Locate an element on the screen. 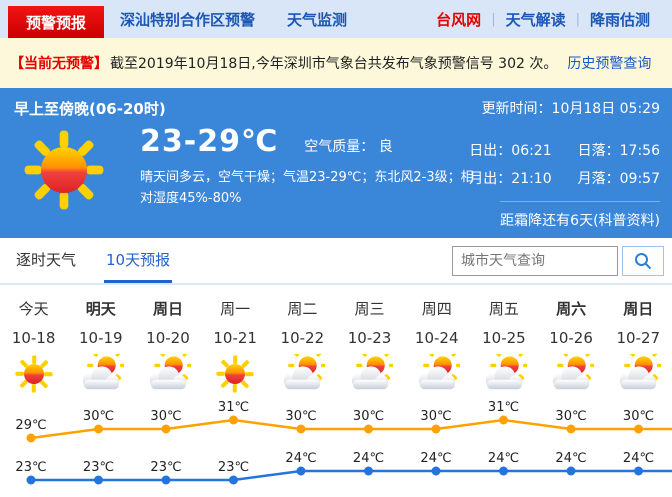 The image size is (672, 497). search-button is located at coordinates (643, 261).